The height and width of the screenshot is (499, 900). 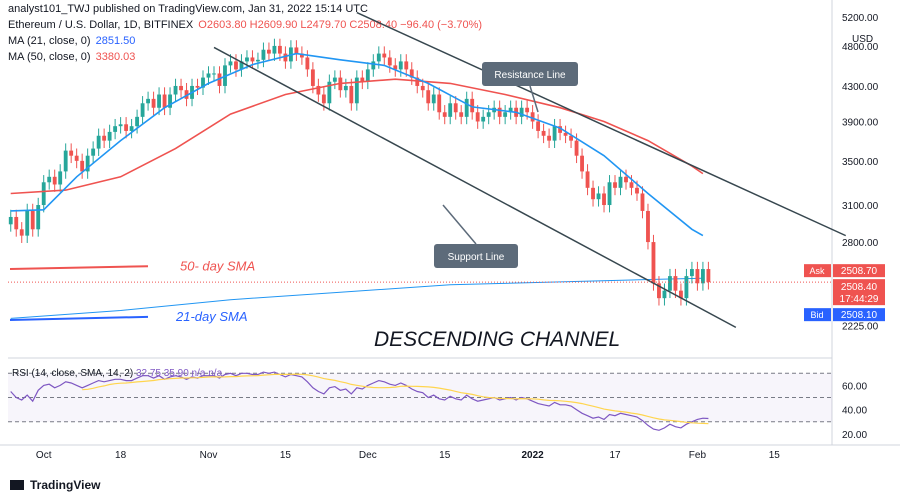 I want to click on ask-price: 2508.70, so click(x=859, y=271).